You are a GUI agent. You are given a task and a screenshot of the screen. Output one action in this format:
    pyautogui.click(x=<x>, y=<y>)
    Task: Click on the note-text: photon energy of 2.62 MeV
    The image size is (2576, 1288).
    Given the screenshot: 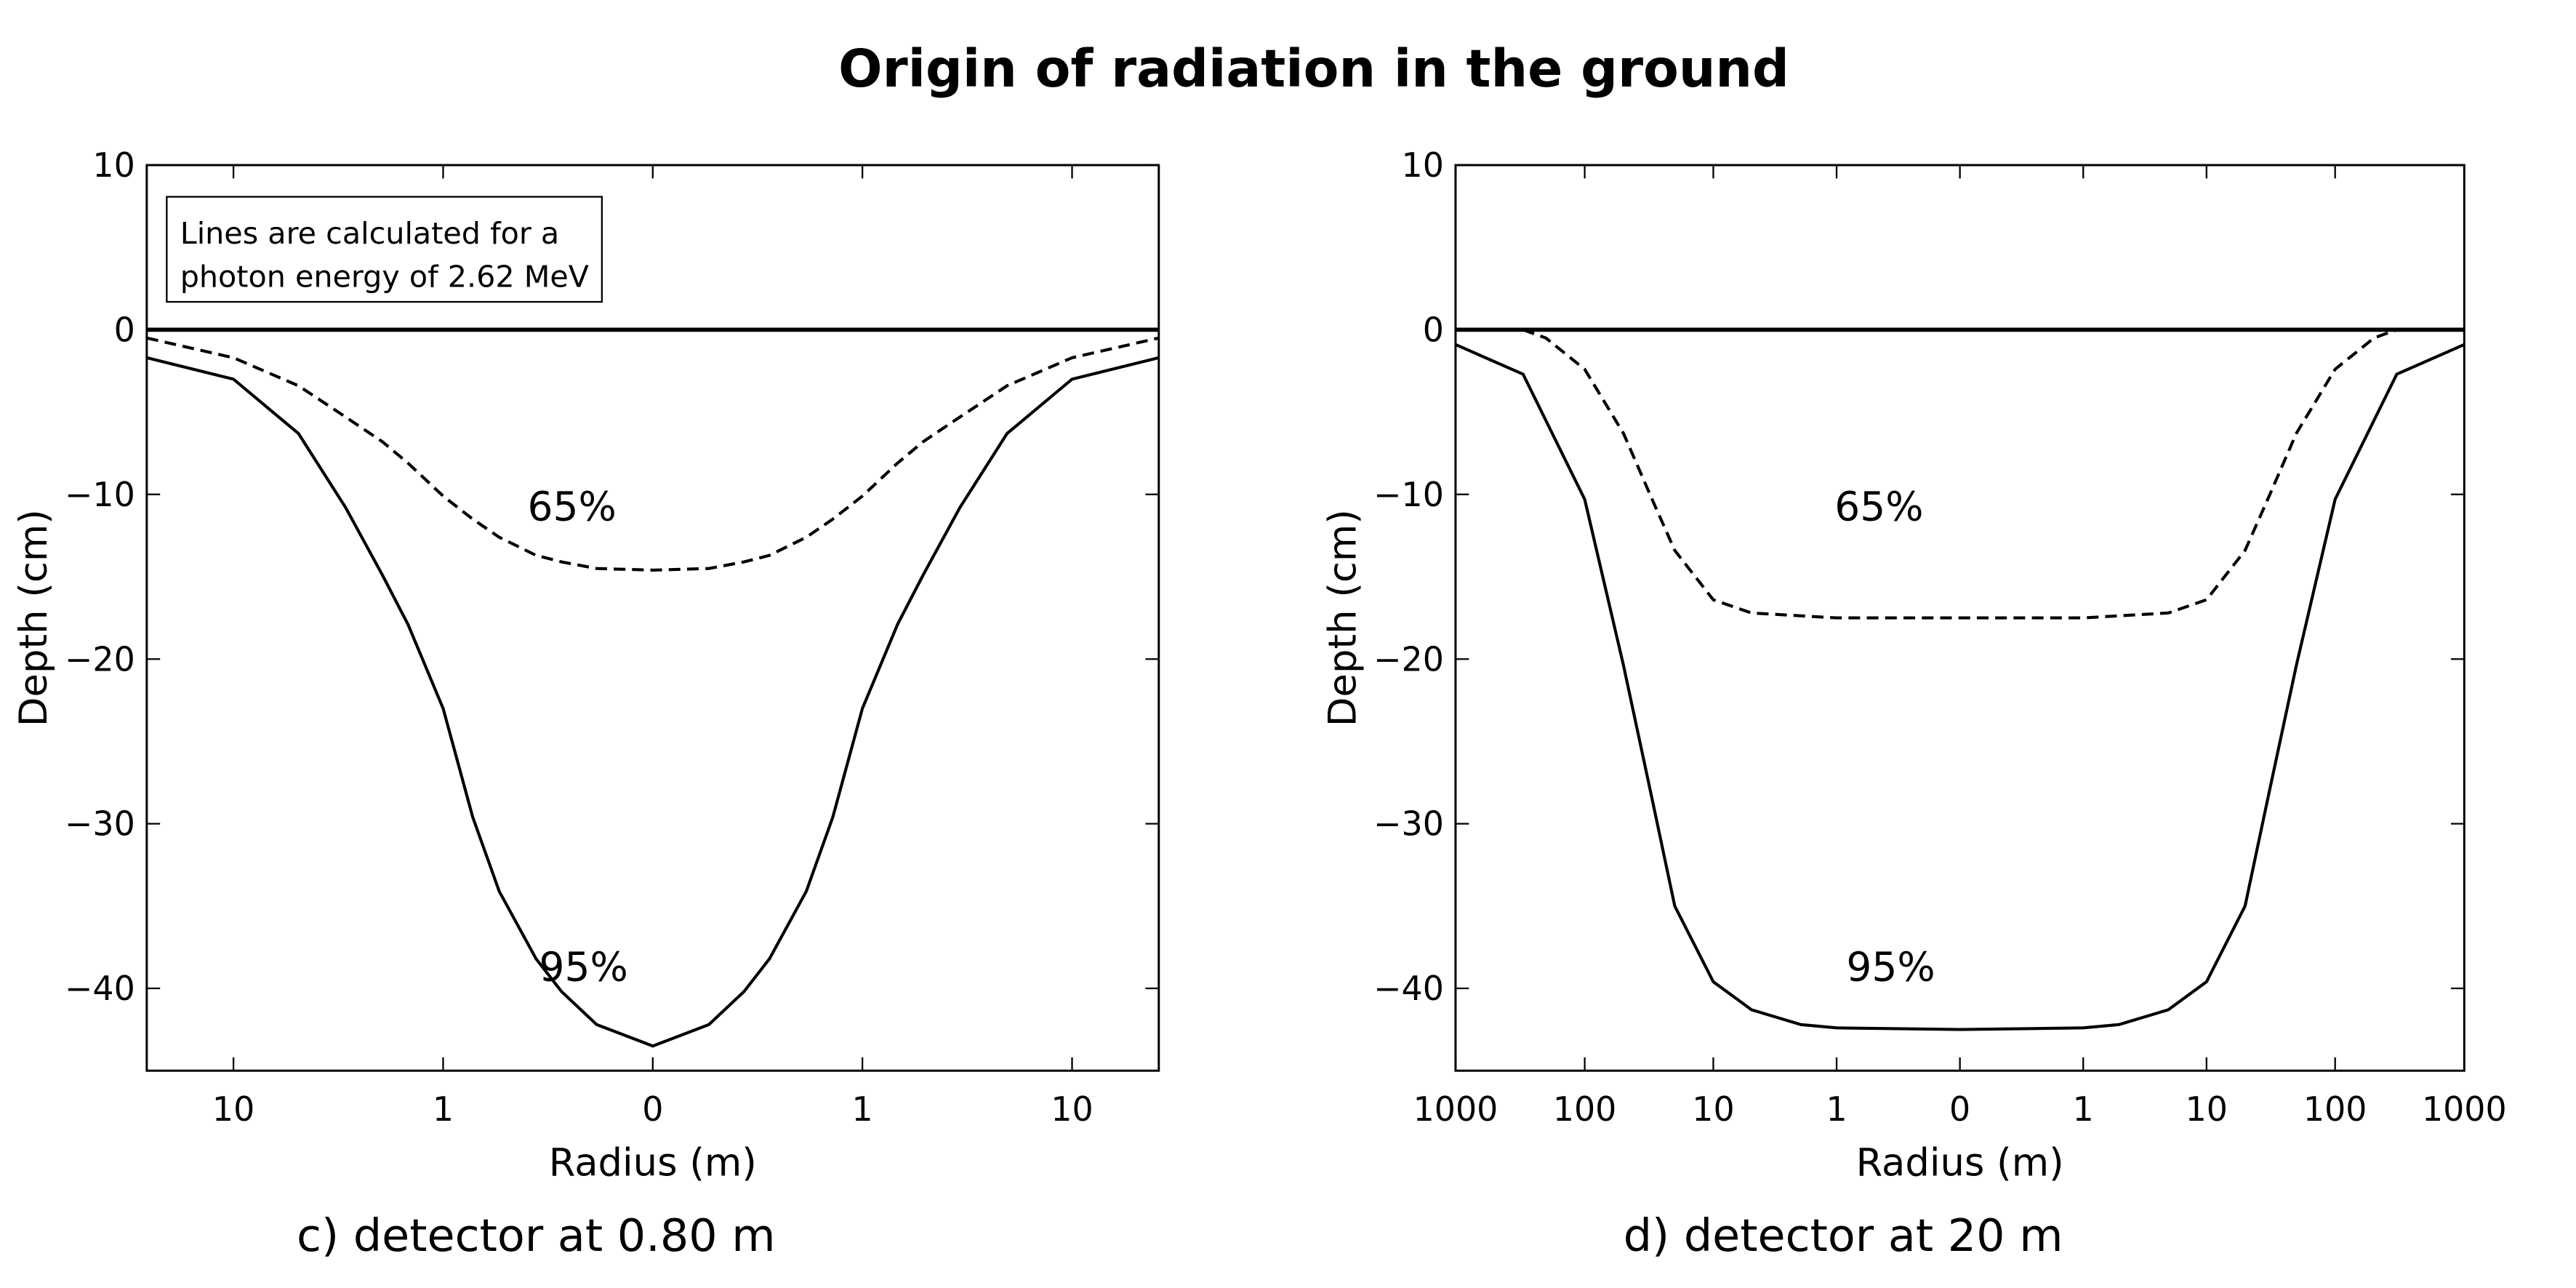 What is the action you would take?
    pyautogui.click(x=384, y=276)
    